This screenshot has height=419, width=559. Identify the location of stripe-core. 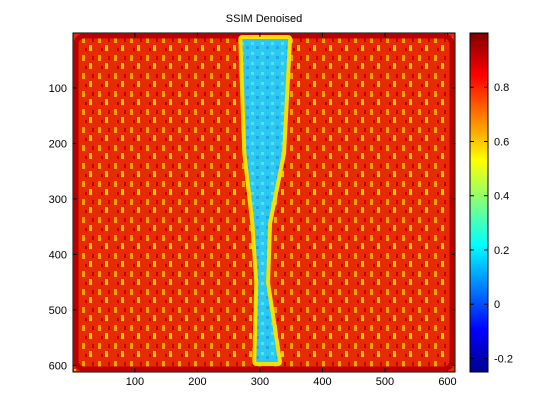
(265, 200).